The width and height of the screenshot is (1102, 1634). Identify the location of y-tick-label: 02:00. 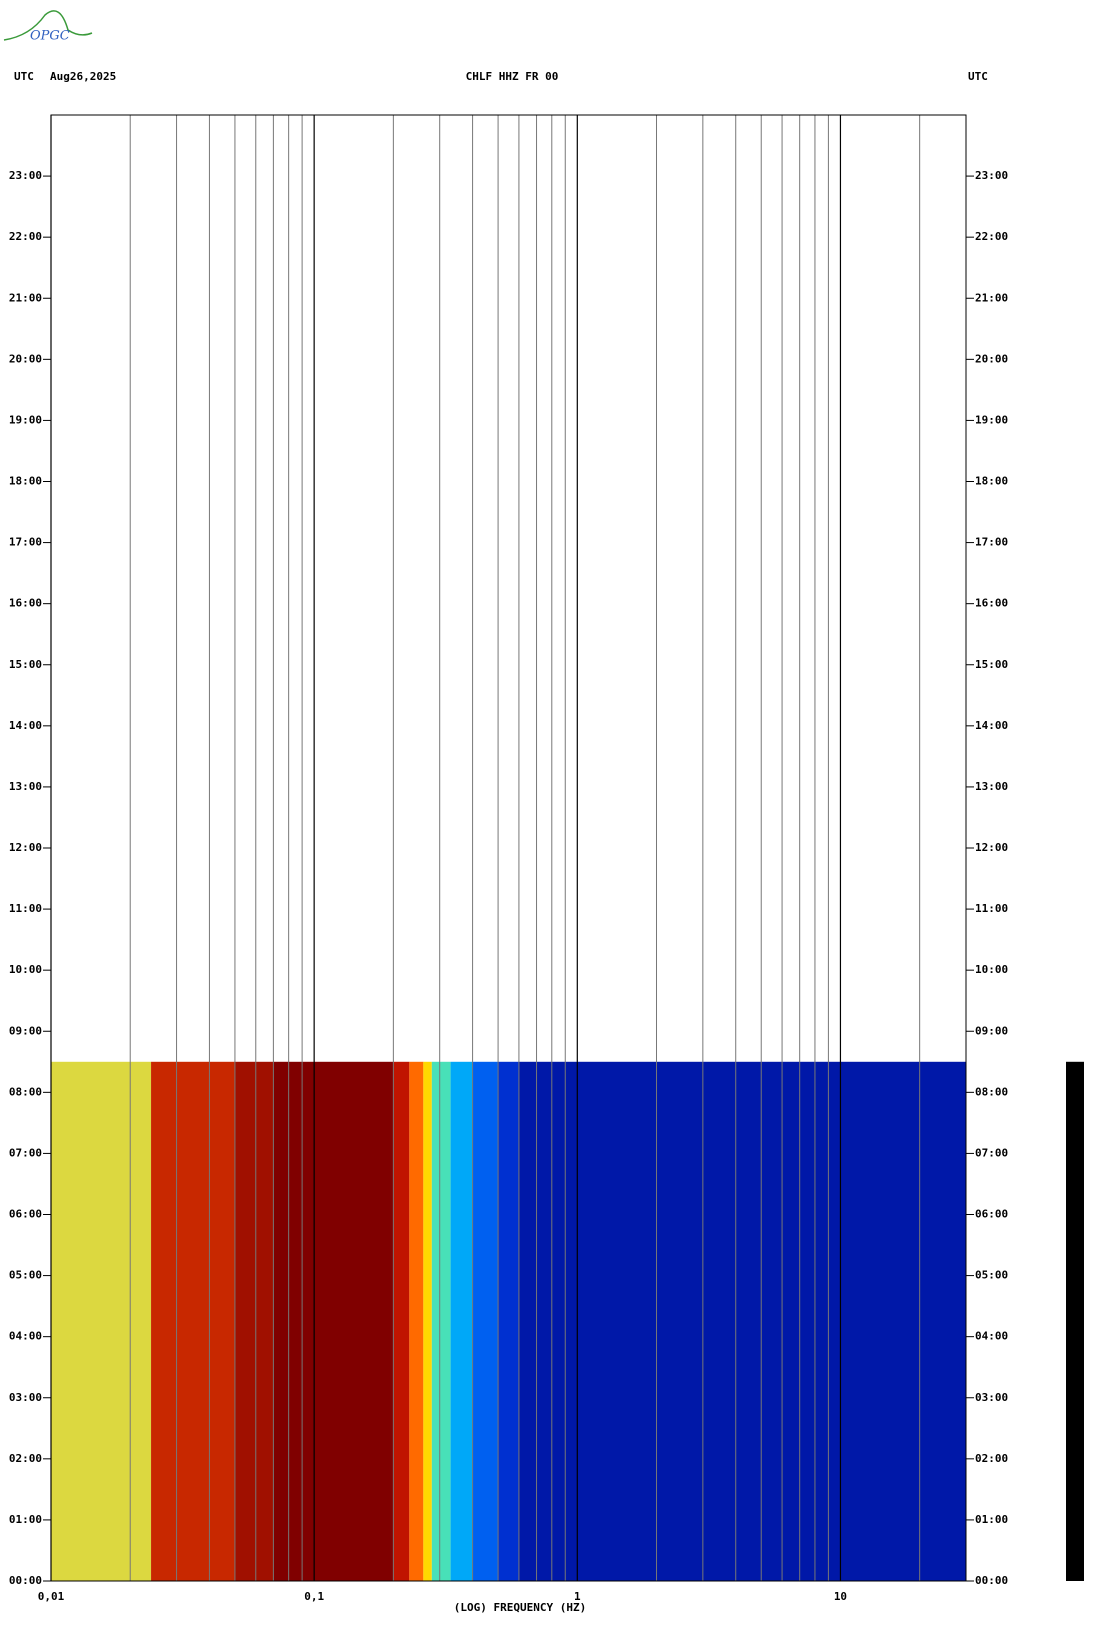
(25, 1458).